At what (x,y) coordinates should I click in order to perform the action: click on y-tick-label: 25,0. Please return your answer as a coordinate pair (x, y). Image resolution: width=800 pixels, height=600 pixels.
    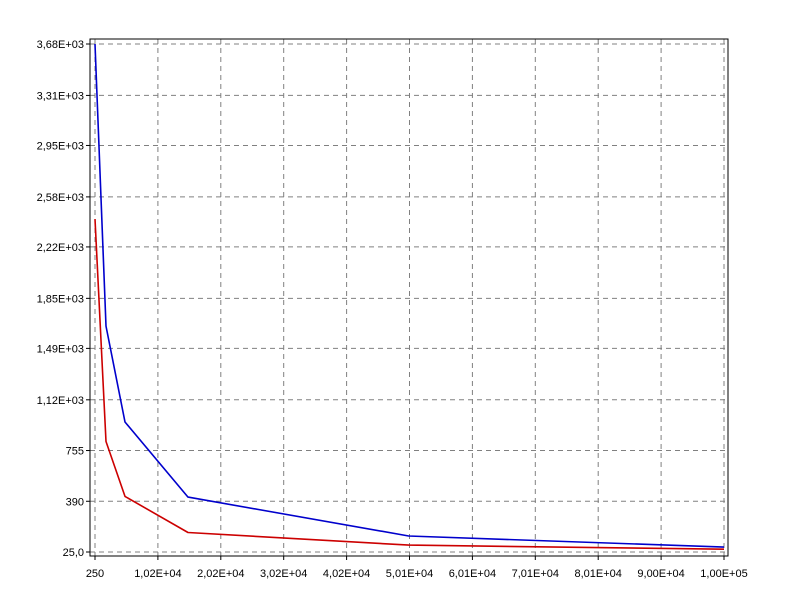
    Looking at the image, I should click on (73, 553).